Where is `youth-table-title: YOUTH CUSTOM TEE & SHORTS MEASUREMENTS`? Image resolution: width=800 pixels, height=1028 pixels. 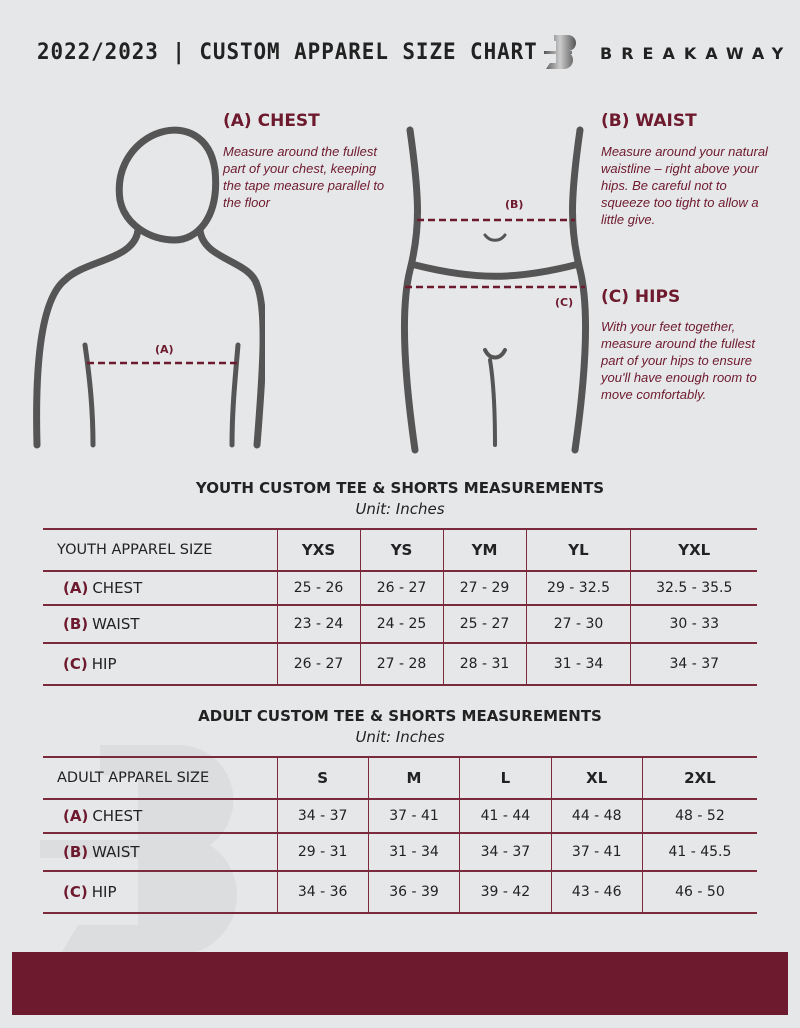
youth-table-title: YOUTH CUSTOM TEE & SHORTS MEASUREMENTS is located at coordinates (400, 488).